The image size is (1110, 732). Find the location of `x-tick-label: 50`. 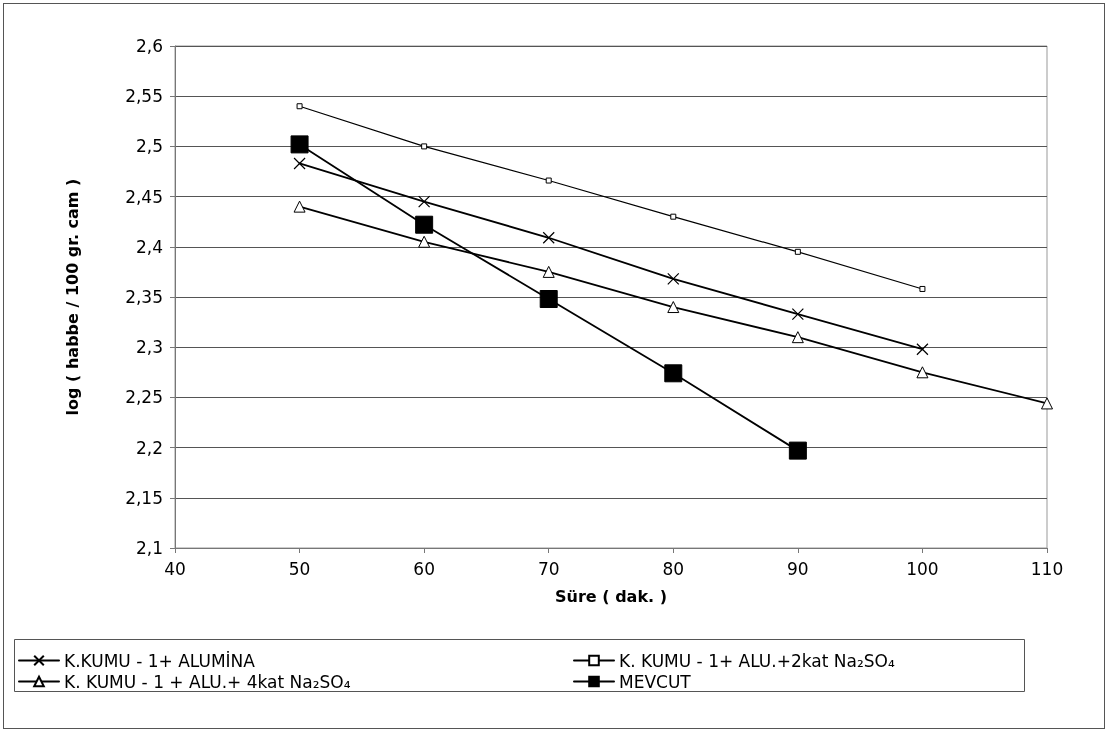

x-tick-label: 50 is located at coordinates (299, 568).